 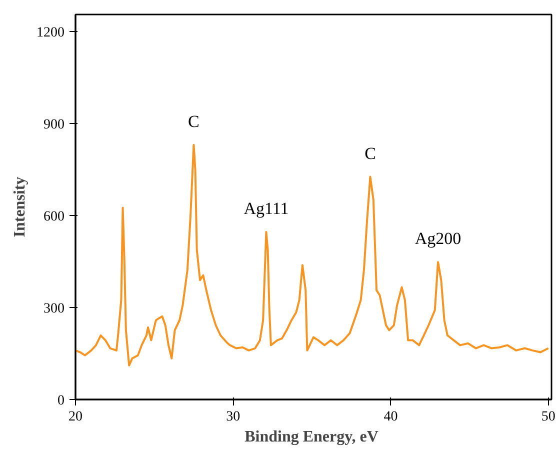 I want to click on annotation: Ag200, so click(x=438, y=238).